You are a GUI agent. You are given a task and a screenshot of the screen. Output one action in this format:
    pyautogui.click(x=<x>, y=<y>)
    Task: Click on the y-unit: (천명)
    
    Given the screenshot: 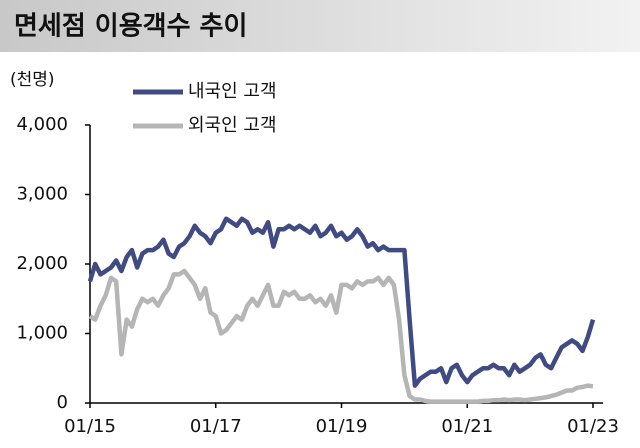 What is the action you would take?
    pyautogui.click(x=32, y=80)
    